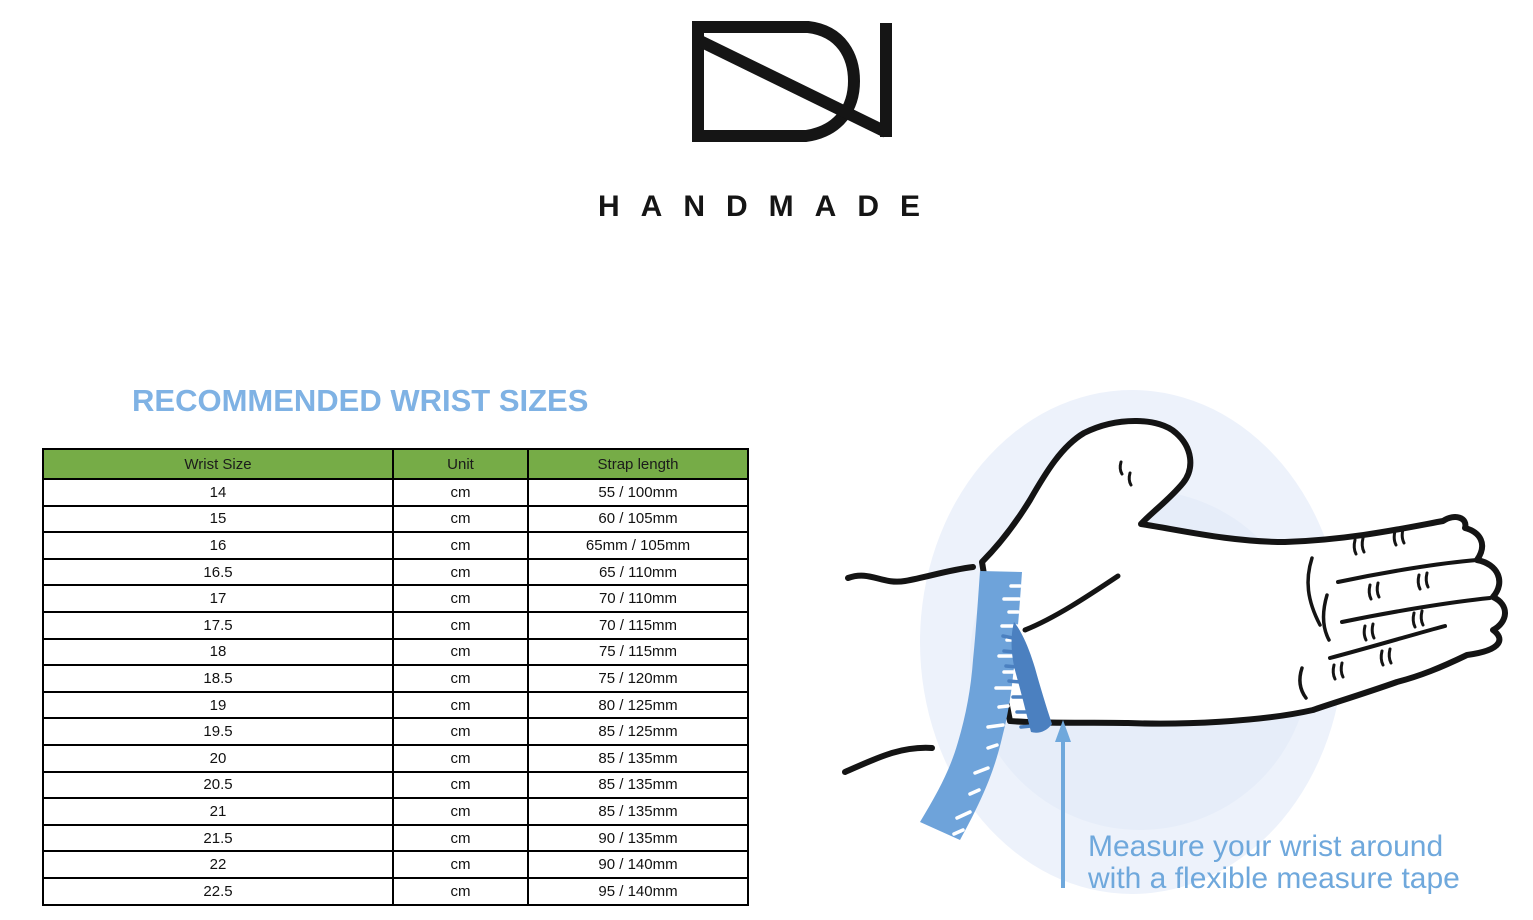  I want to click on table-cell: 60 / 105mm, so click(638, 519).